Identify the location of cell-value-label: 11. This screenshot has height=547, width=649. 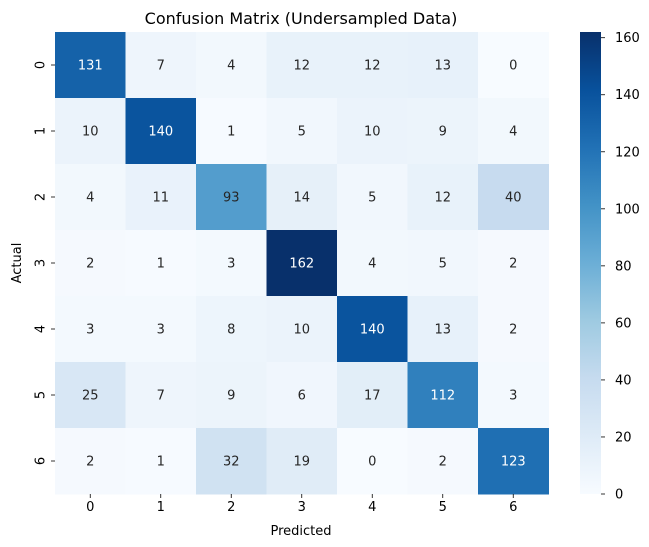
(160, 198).